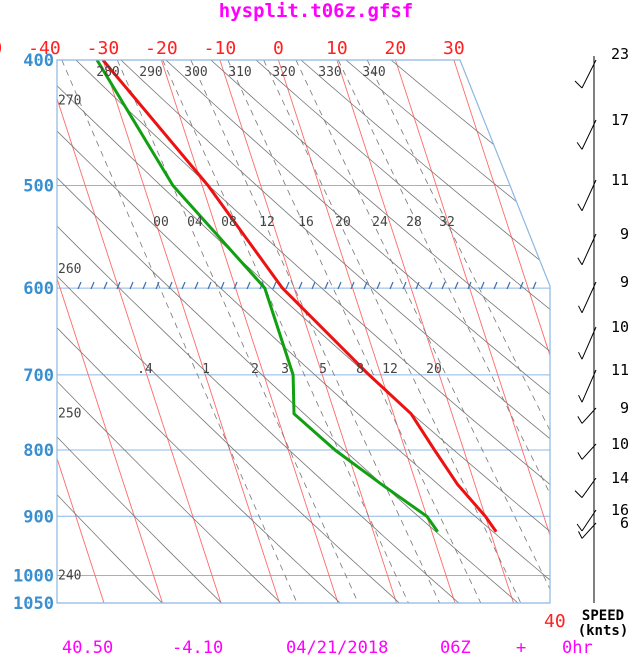 Image resolution: width=632 pixels, height=658 pixels. What do you see at coordinates (69, 101) in the screenshot?
I see `theta-label: 270` at bounding box center [69, 101].